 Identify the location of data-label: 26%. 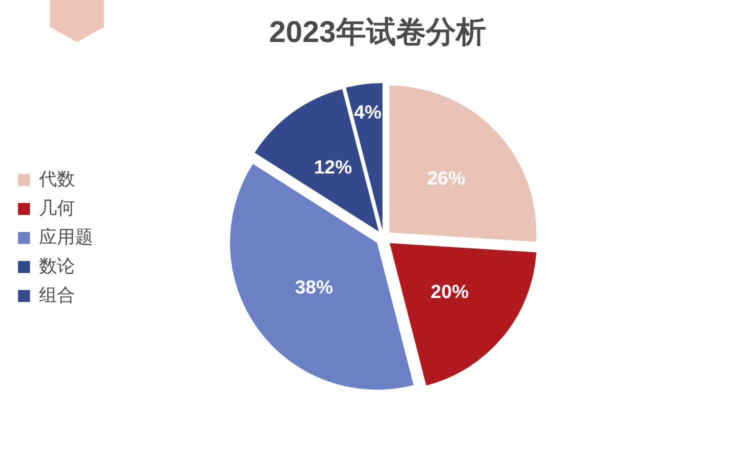
(446, 179).